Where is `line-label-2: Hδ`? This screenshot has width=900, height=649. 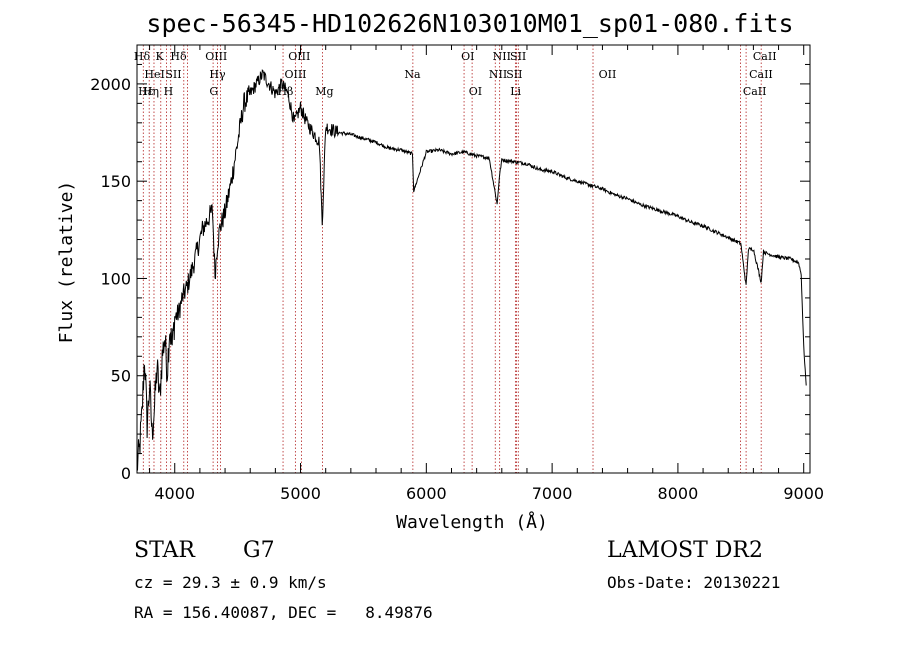 line-label-2: Hδ is located at coordinates (178, 56).